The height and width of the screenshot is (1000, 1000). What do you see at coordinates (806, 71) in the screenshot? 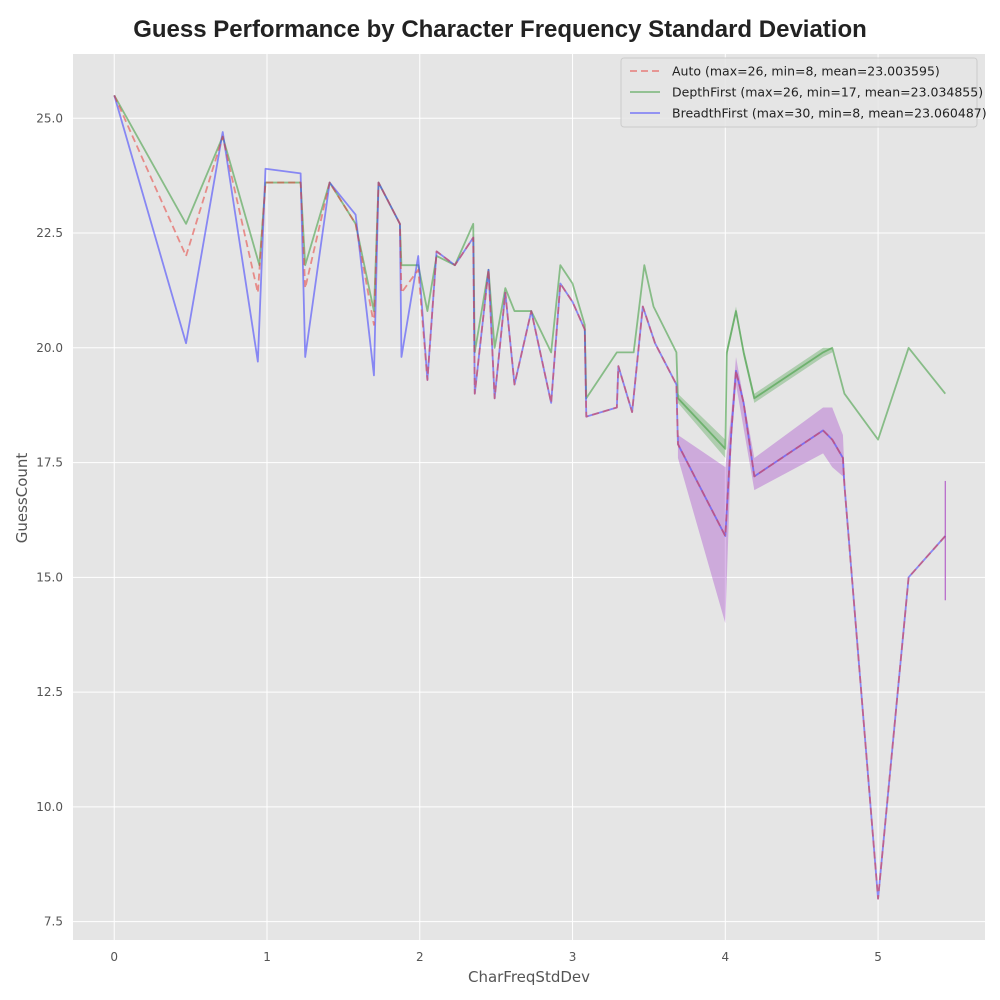
I see `legend-entry: Auto (max=26, min=8, mean=23.003595)` at bounding box center [806, 71].